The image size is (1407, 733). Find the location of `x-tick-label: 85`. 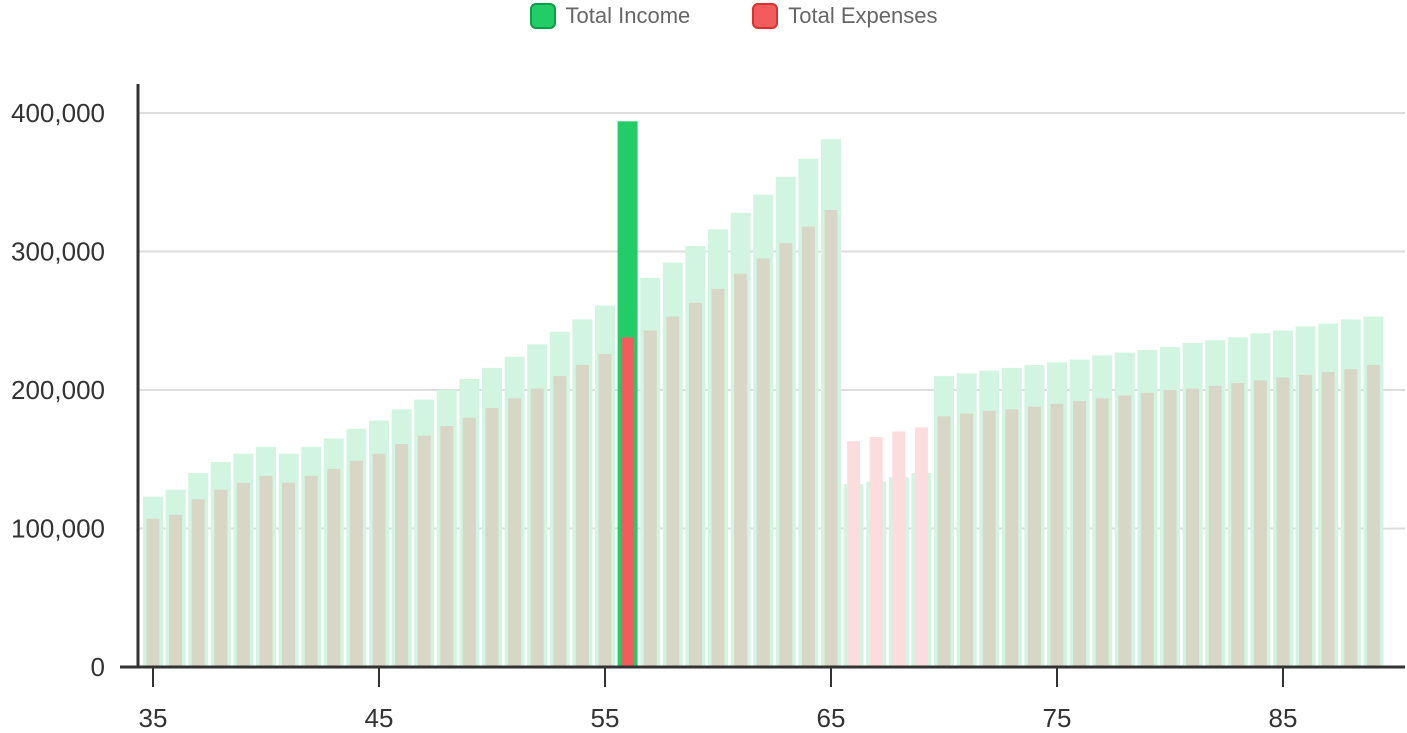

x-tick-label: 85 is located at coordinates (1283, 718).